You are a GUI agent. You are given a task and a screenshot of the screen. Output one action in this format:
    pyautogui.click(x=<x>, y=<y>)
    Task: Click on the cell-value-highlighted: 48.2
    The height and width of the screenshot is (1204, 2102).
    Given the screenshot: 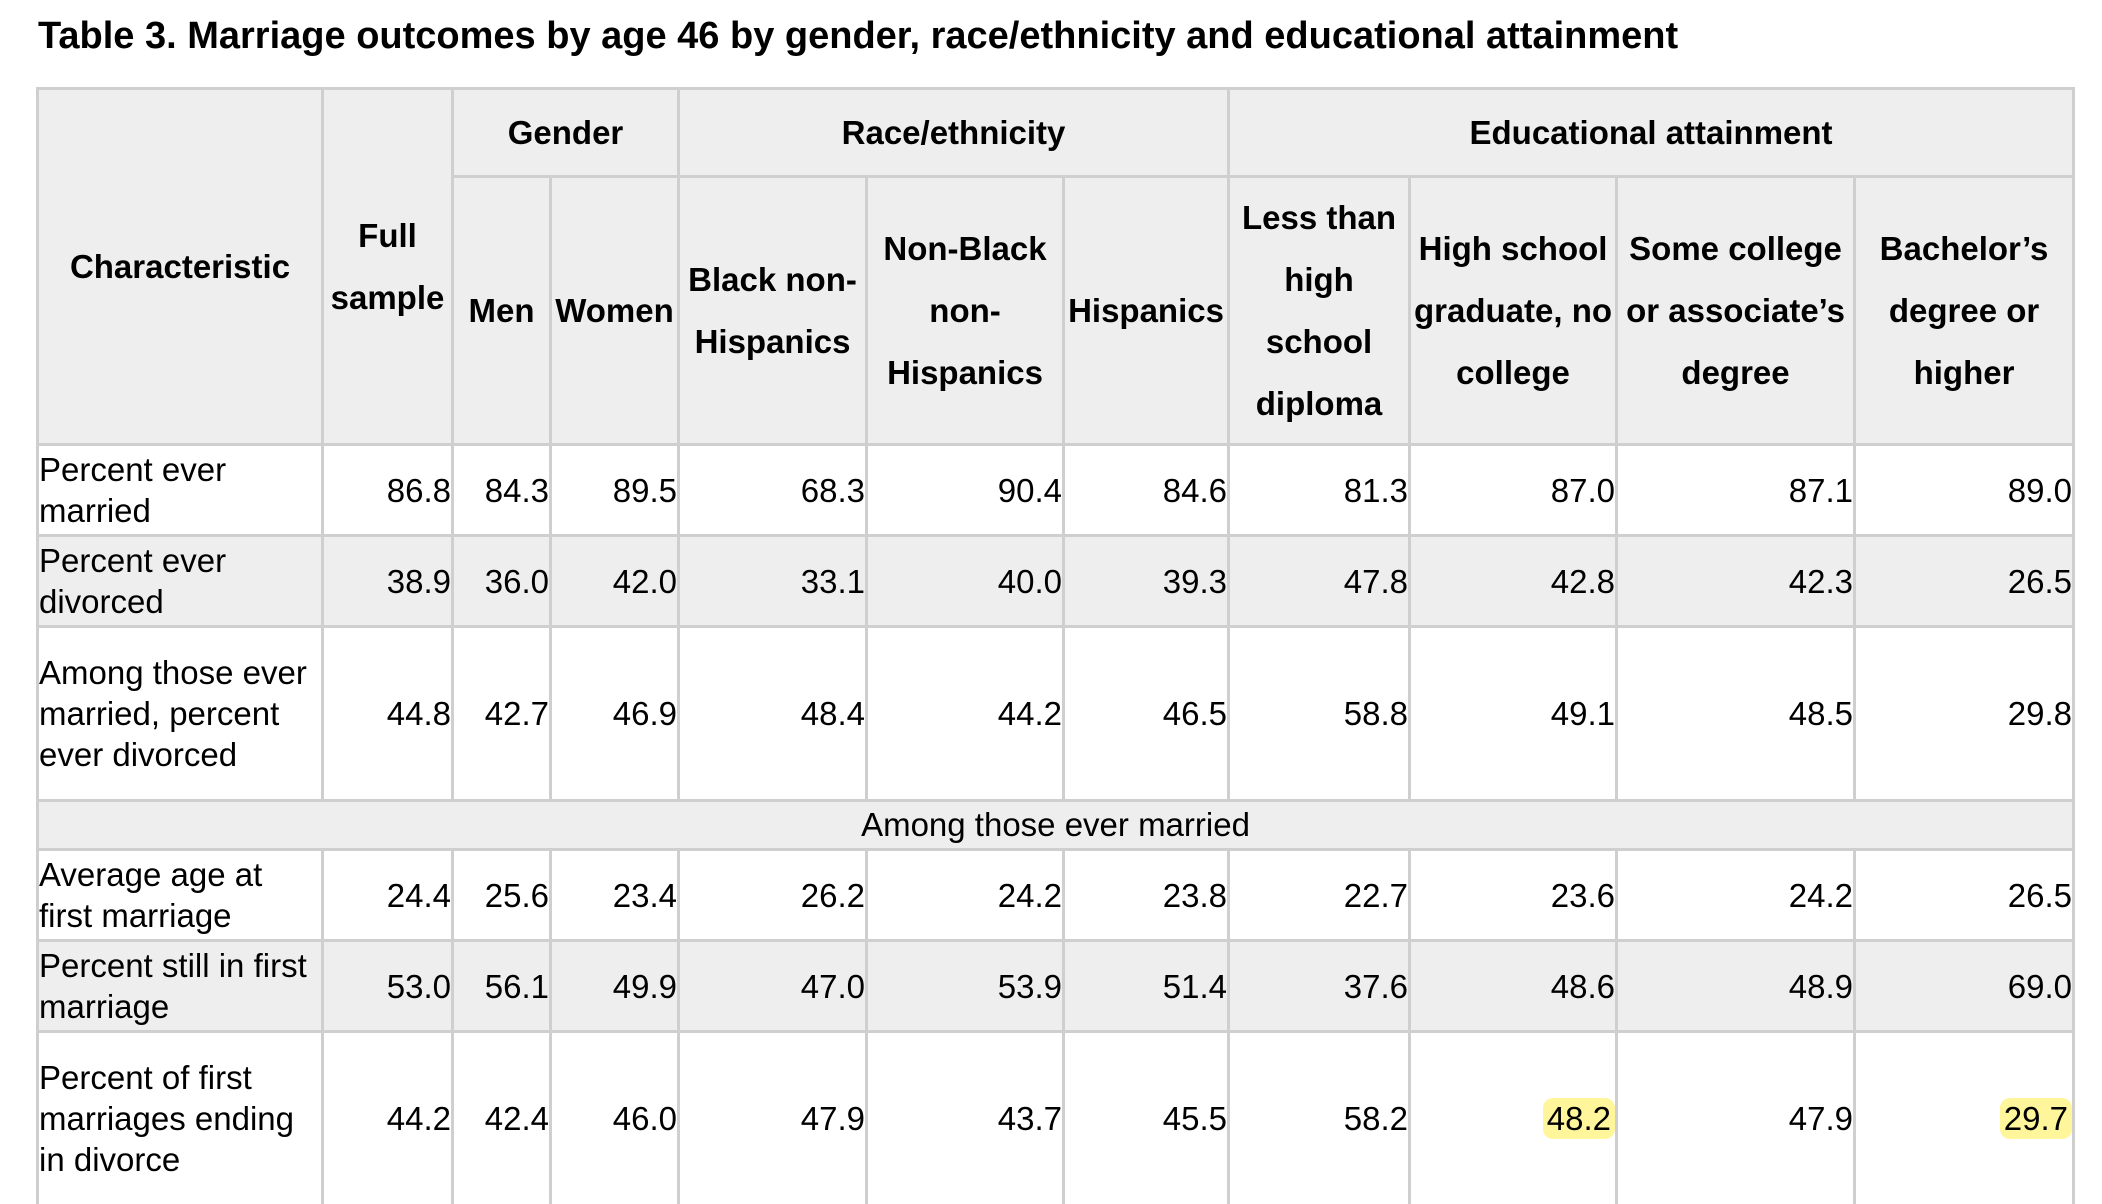 What is the action you would take?
    pyautogui.click(x=1513, y=1117)
    